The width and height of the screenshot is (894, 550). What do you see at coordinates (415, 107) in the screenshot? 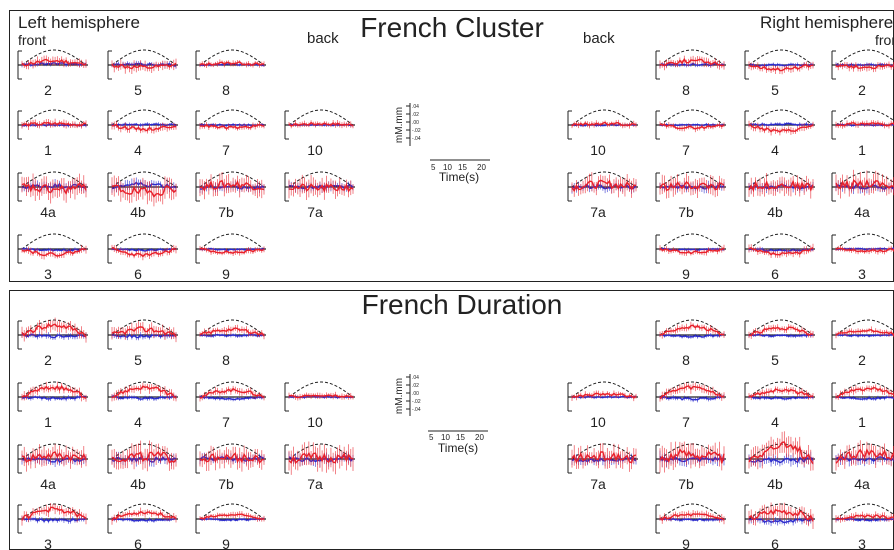
I see `legend-ytick: .04` at bounding box center [415, 107].